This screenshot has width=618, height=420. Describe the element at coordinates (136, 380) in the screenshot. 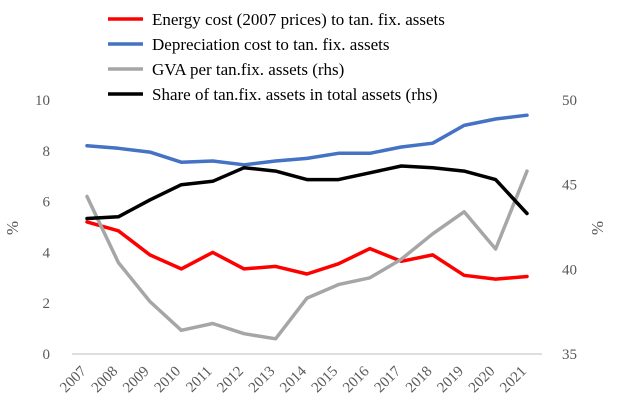

I see `x-tick-label: 2009` at that location.